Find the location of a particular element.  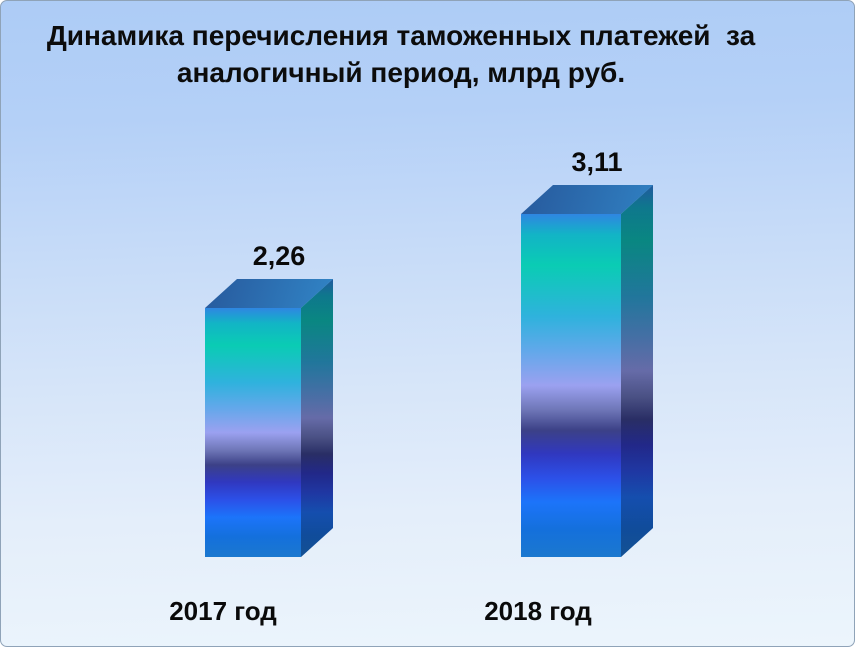

bar-2018-front-face is located at coordinates (571, 385).